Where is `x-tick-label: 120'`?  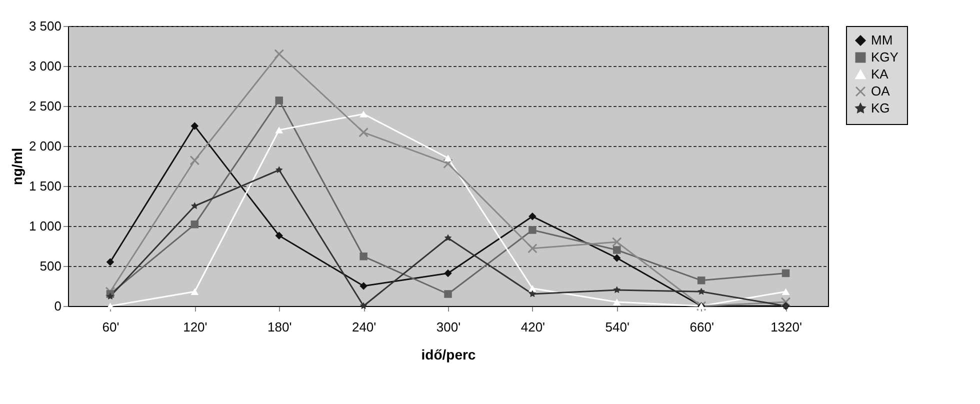 x-tick-label: 120' is located at coordinates (195, 327).